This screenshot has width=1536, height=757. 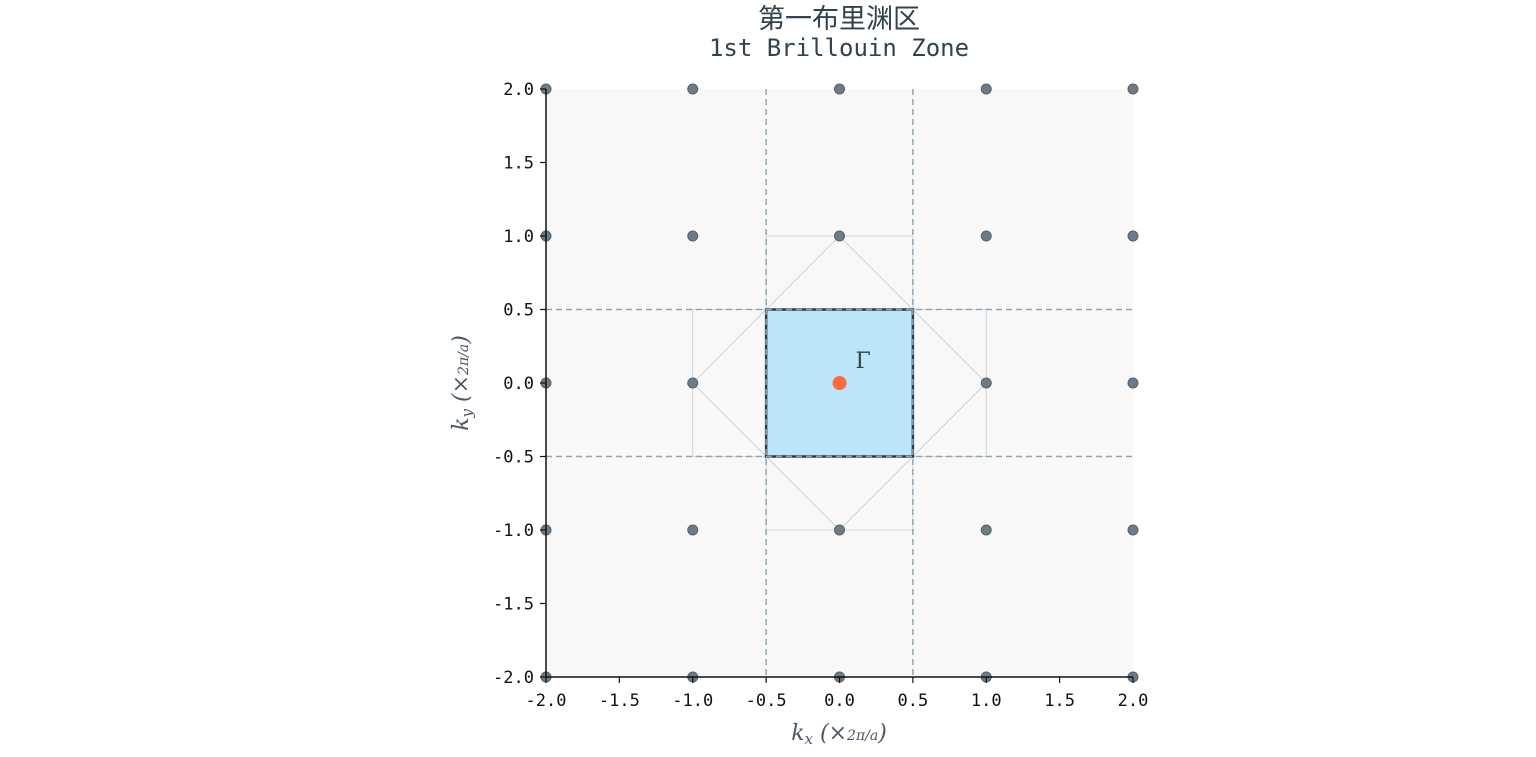 I want to click on x-tick-label: 0.0, so click(x=839, y=701).